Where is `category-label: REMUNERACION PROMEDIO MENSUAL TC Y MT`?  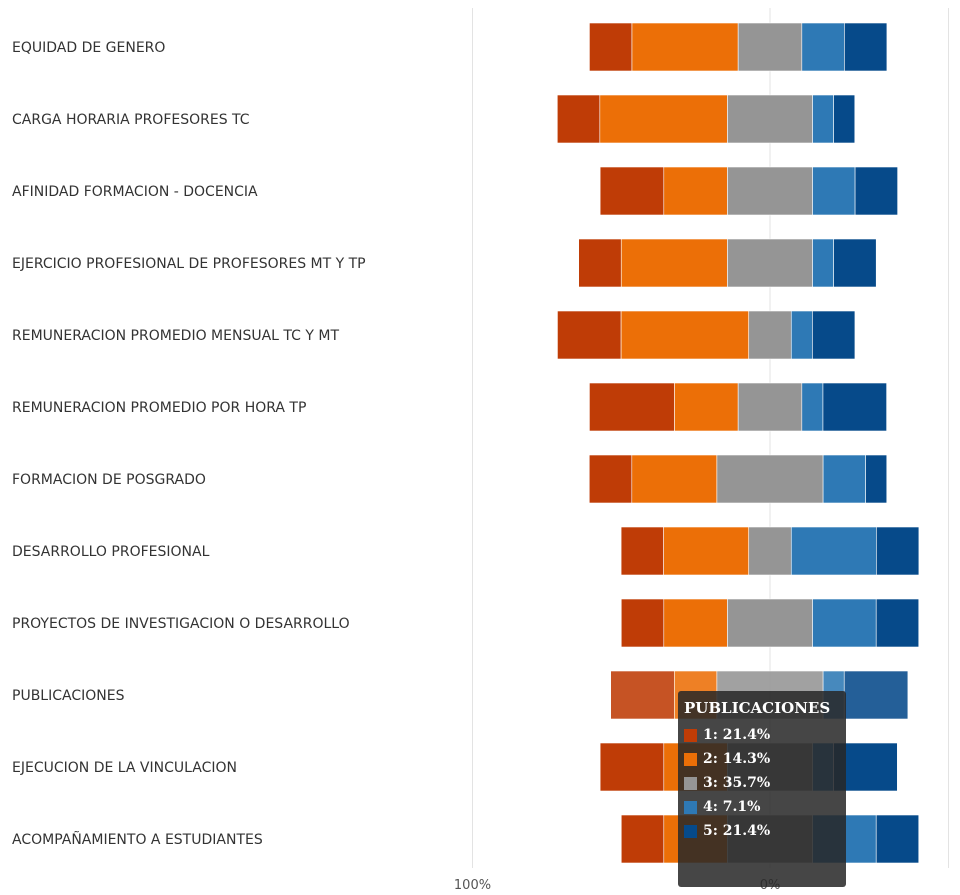
category-label: REMUNERACION PROMEDIO MENSUAL TC Y MT is located at coordinates (175, 336).